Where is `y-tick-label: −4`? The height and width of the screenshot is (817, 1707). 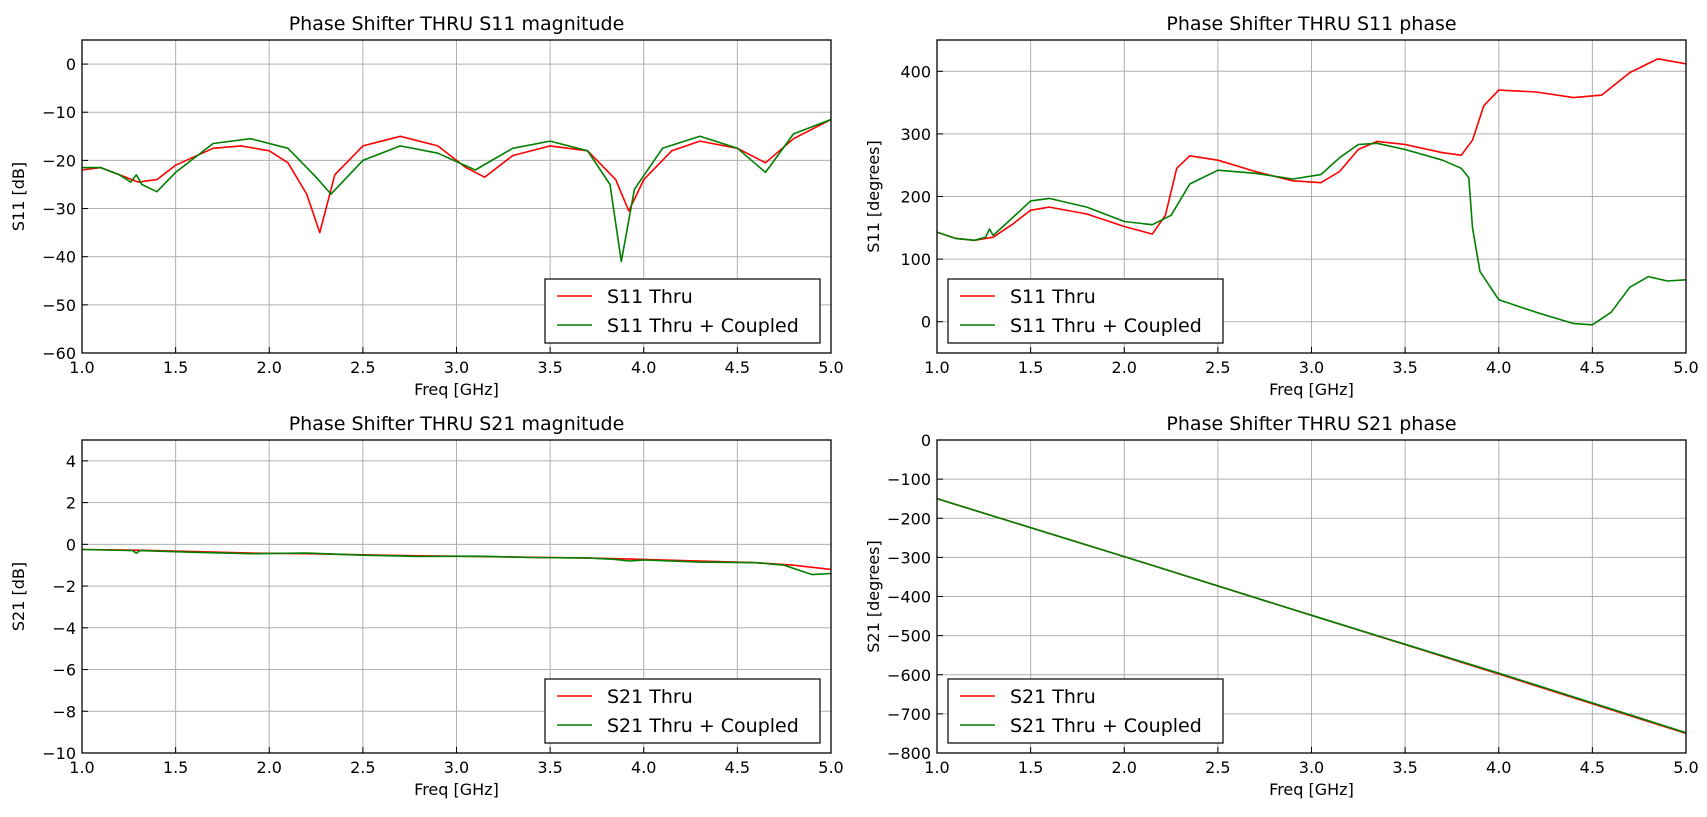
y-tick-label: −4 is located at coordinates (64, 628).